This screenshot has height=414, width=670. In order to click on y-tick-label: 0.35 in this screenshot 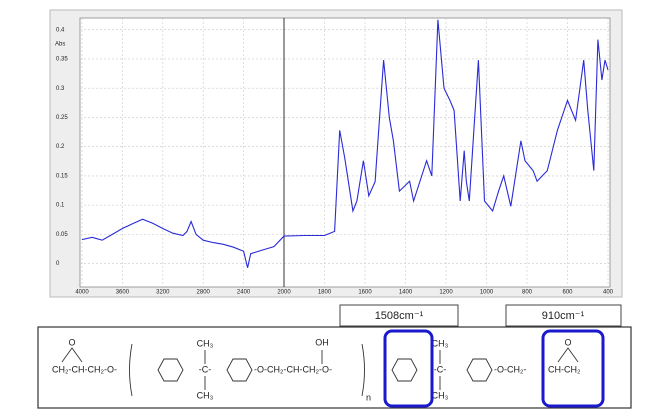, I will do `click(62, 60)`.